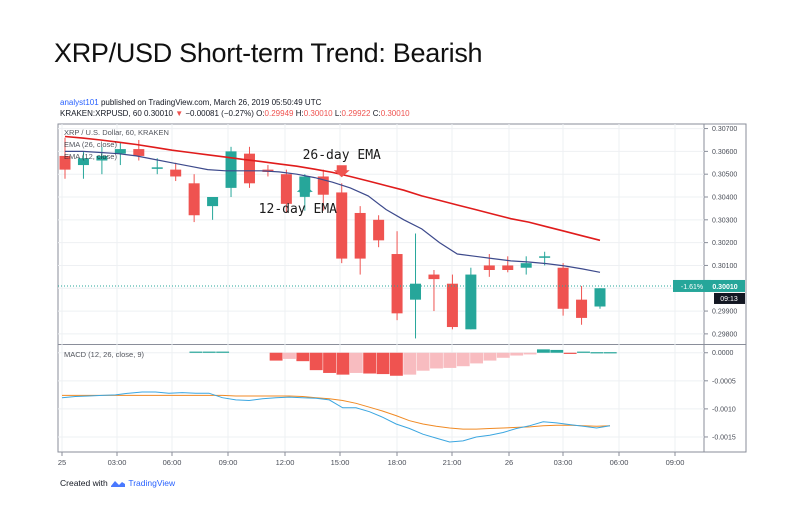 This screenshot has width=798, height=527. Describe the element at coordinates (340, 462) in the screenshot. I see `x-tick-label: 15:00` at that location.